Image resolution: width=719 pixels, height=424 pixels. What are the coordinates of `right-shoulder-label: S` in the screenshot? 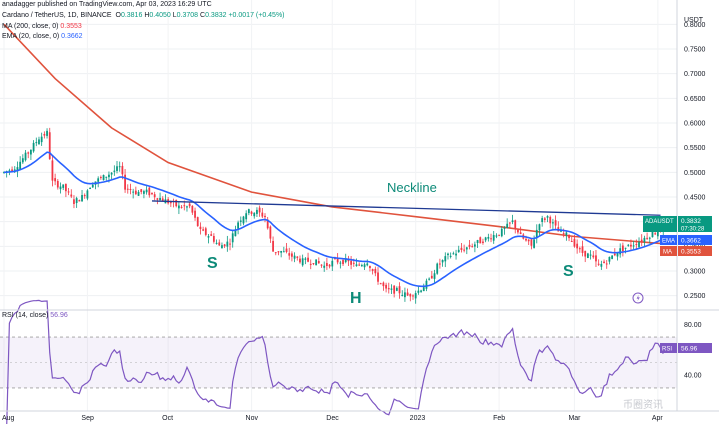 It's located at (568, 271).